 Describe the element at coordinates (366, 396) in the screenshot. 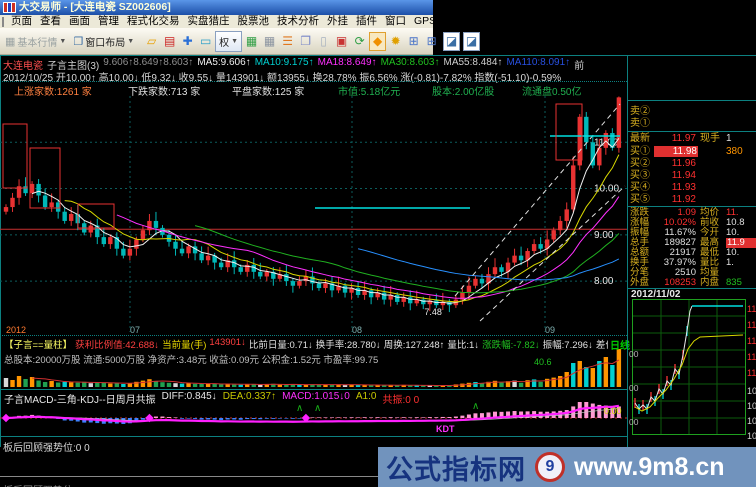

I see `macd-header-seg: A1:0` at that location.